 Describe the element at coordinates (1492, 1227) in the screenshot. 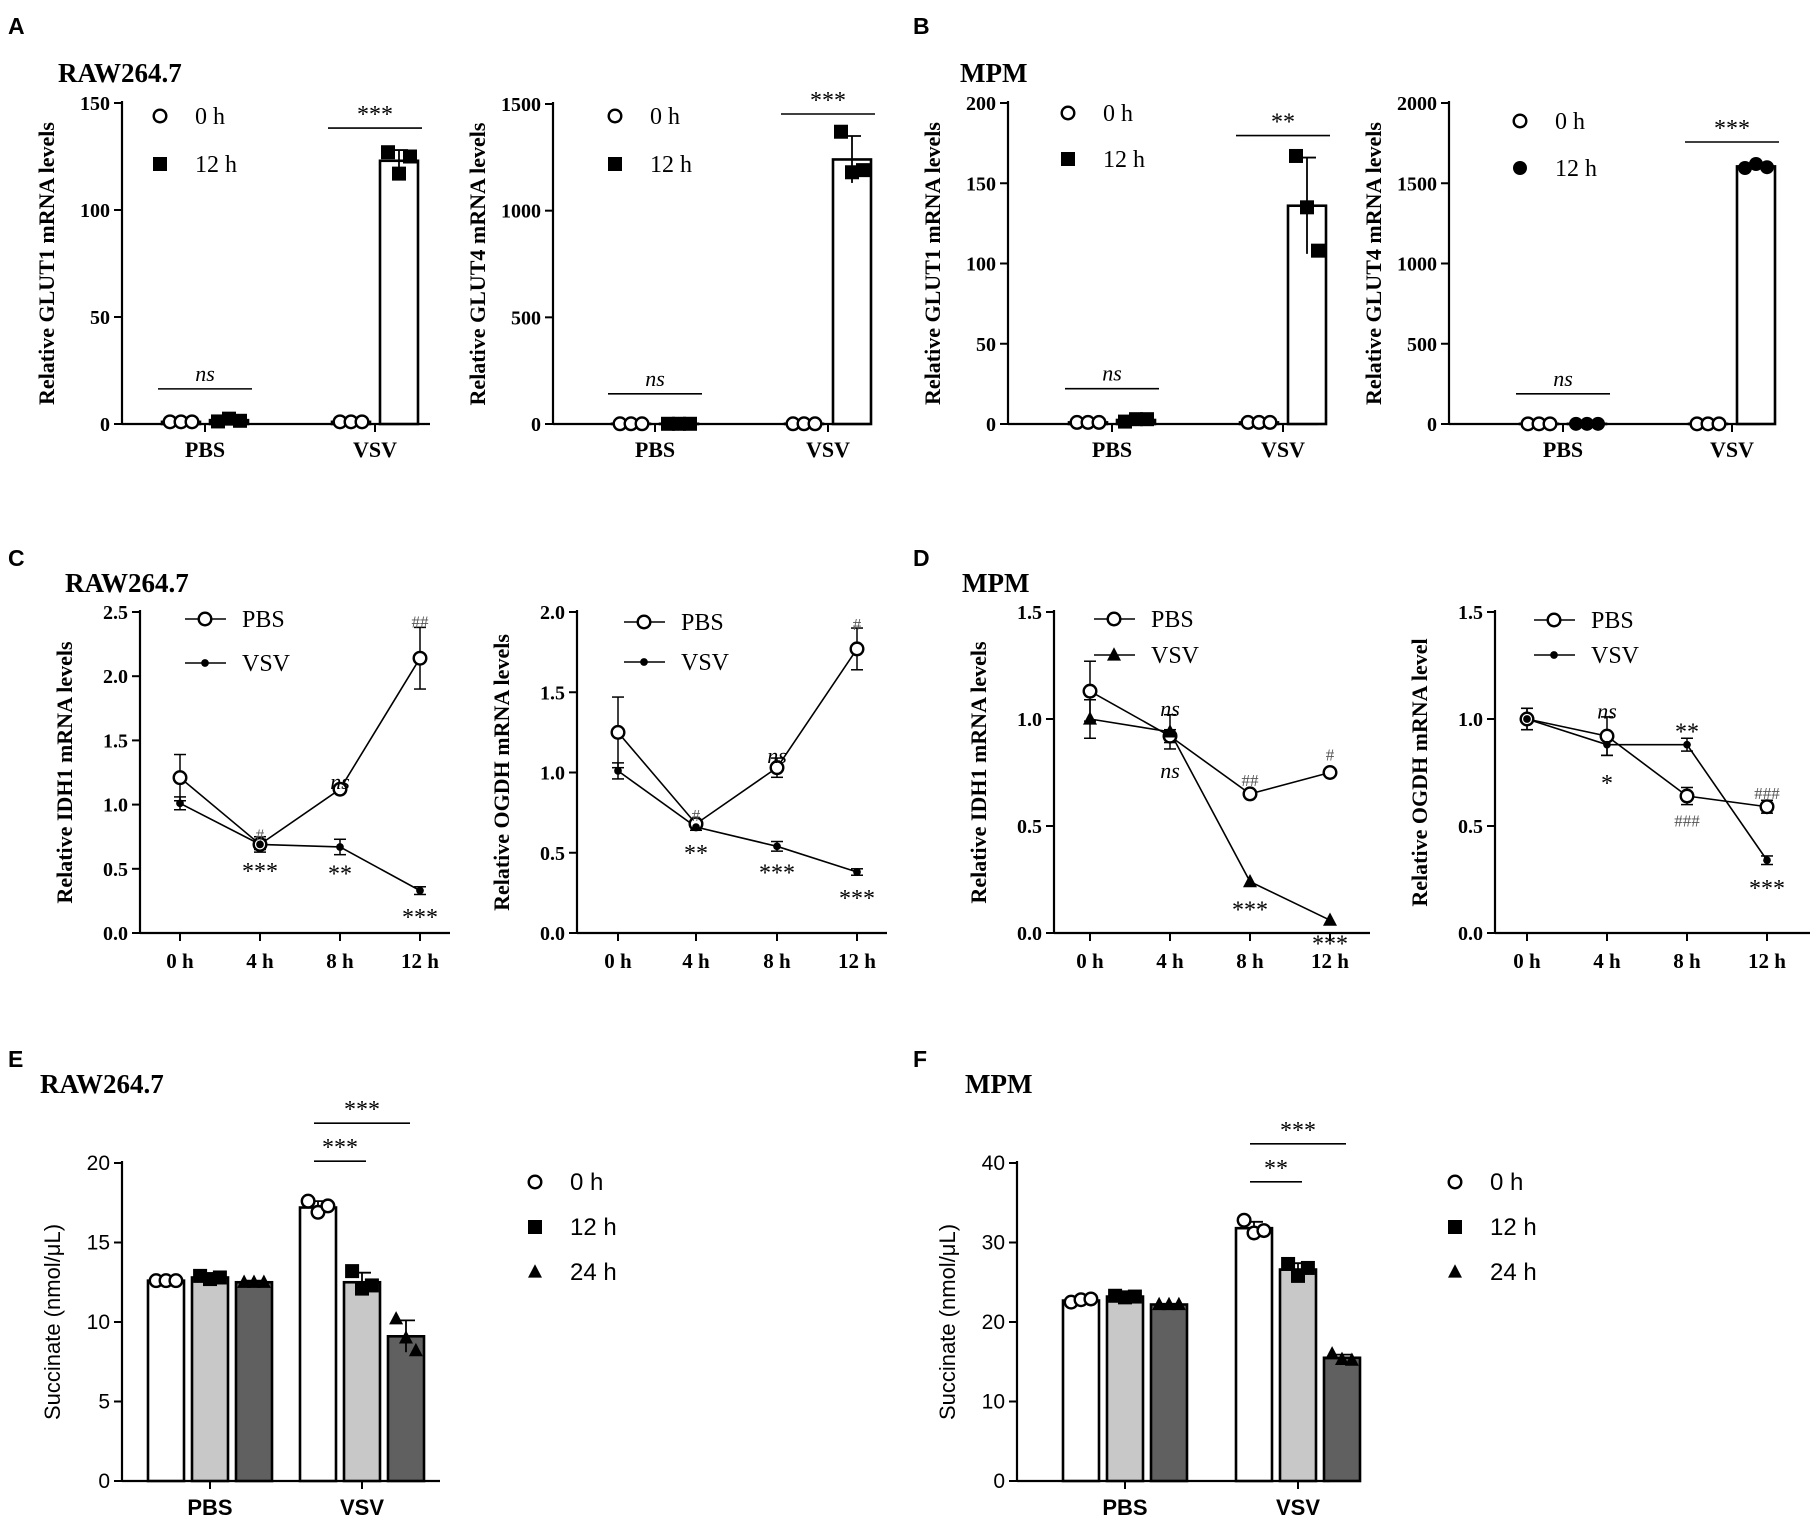

I see `legend: 0 h 12 h 24 h` at that location.